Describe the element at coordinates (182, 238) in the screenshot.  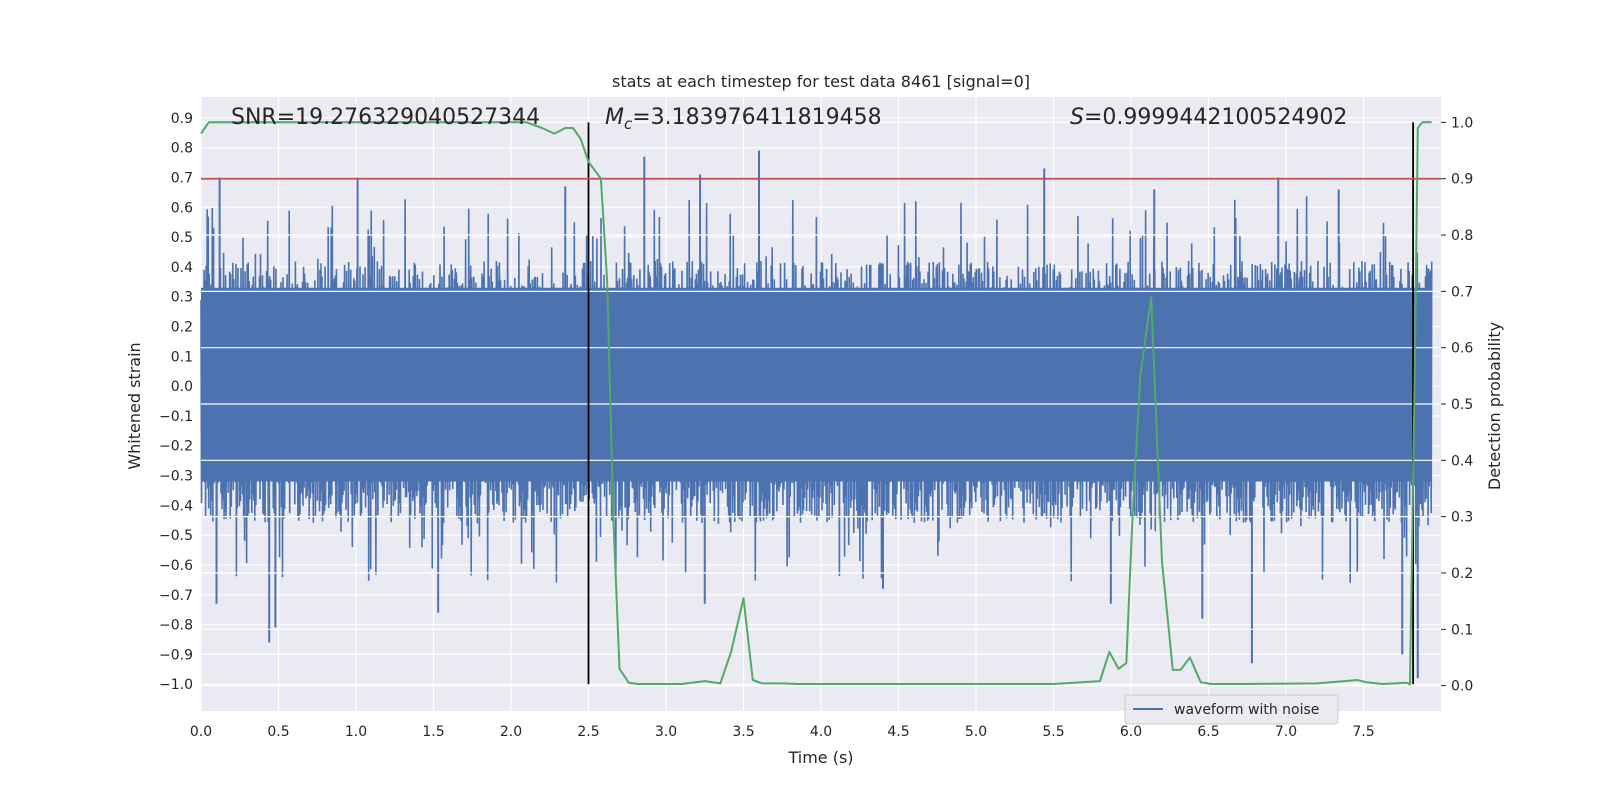
I see `y-tick-label: 0.5` at that location.